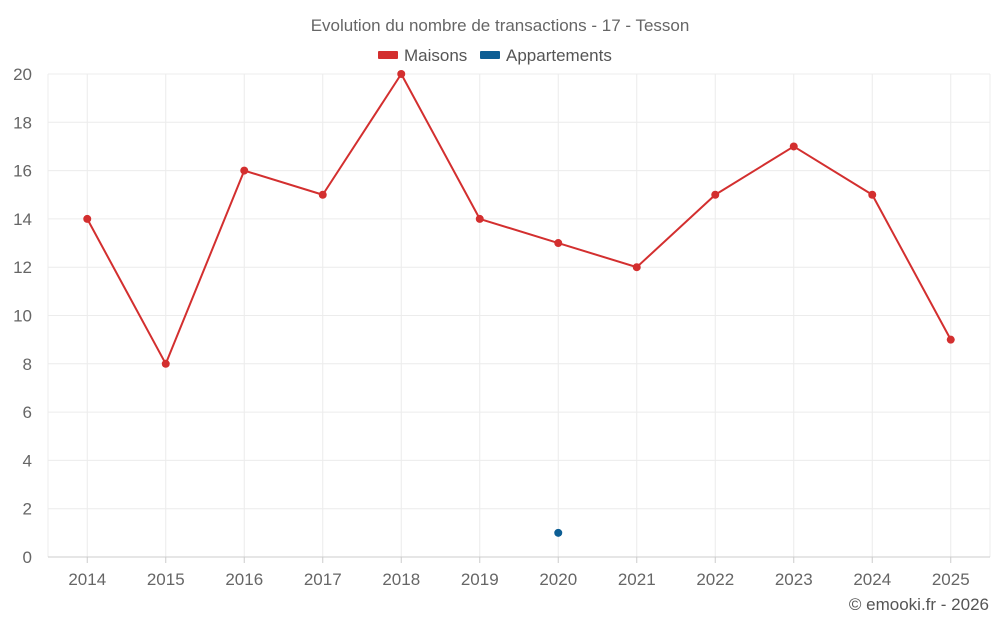  I want to click on x-tick-label: 2017, so click(323, 579).